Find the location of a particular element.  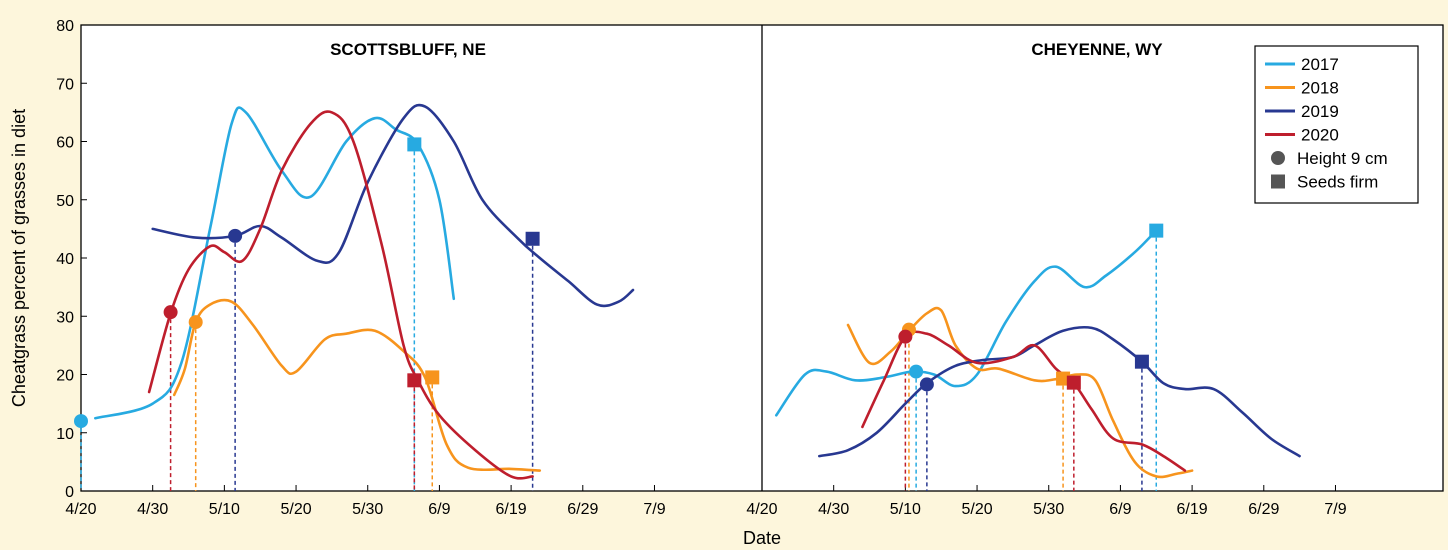

y-tick-label: 10 is located at coordinates (65, 434).